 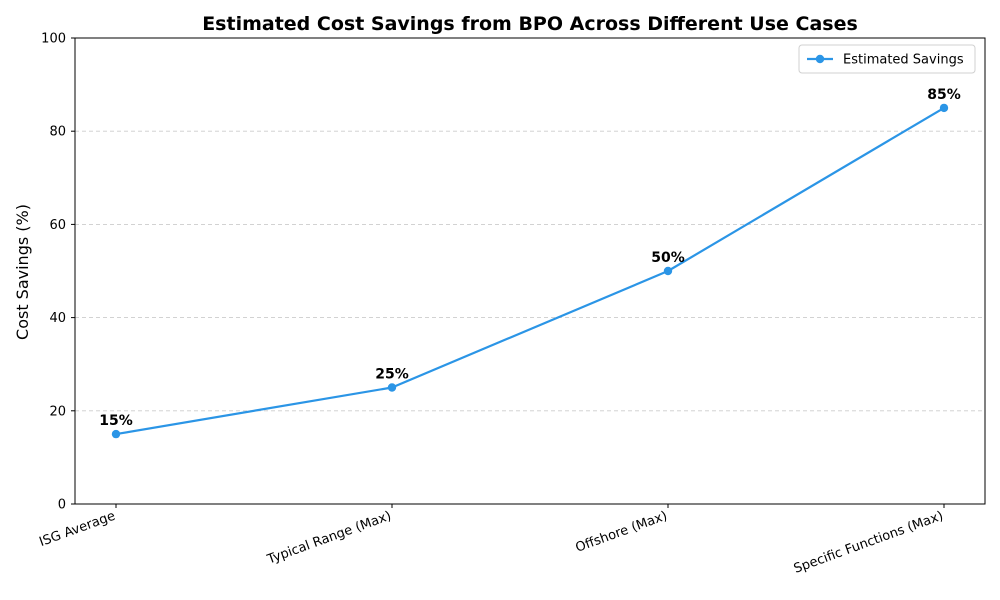 What do you see at coordinates (903, 60) in the screenshot?
I see `legend-label: Estimated Savings` at bounding box center [903, 60].